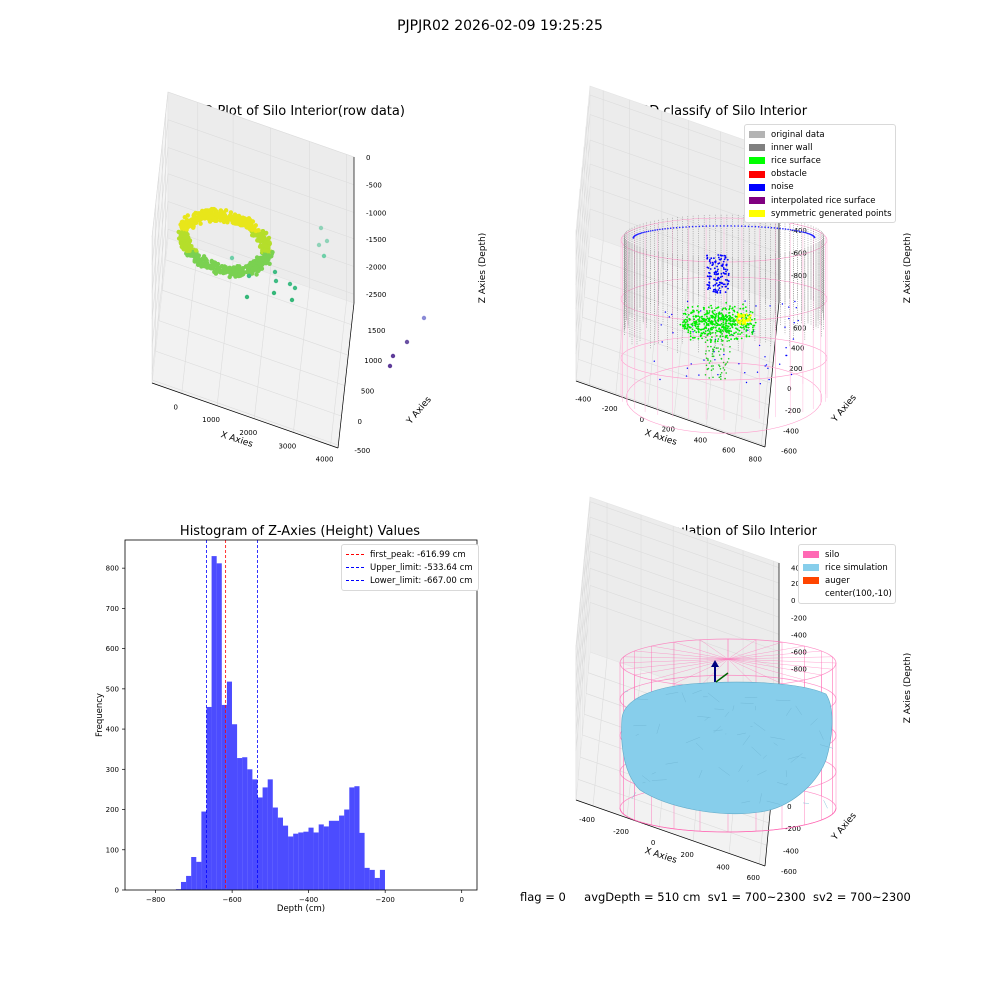 The width and height of the screenshot is (1000, 1000). I want to click on classify-y-tick-label: -200, so click(793, 411).